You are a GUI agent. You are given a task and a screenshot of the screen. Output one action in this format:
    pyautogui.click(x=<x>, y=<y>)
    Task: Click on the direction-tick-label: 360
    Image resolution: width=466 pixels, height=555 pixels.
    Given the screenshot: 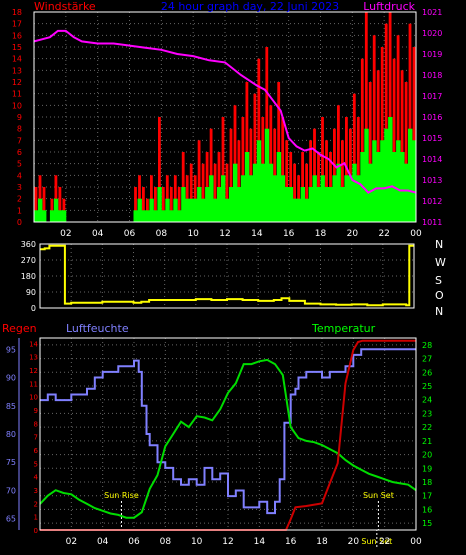 What is the action you would take?
    pyautogui.click(x=28, y=244)
    